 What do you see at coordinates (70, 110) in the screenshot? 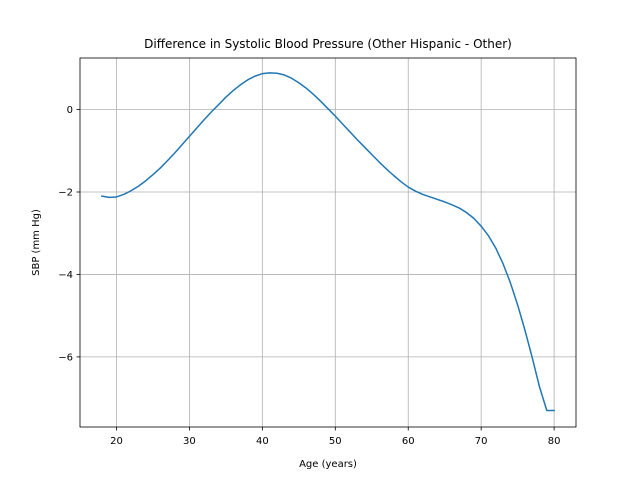
I see `y-tick-label: 0` at bounding box center [70, 110].